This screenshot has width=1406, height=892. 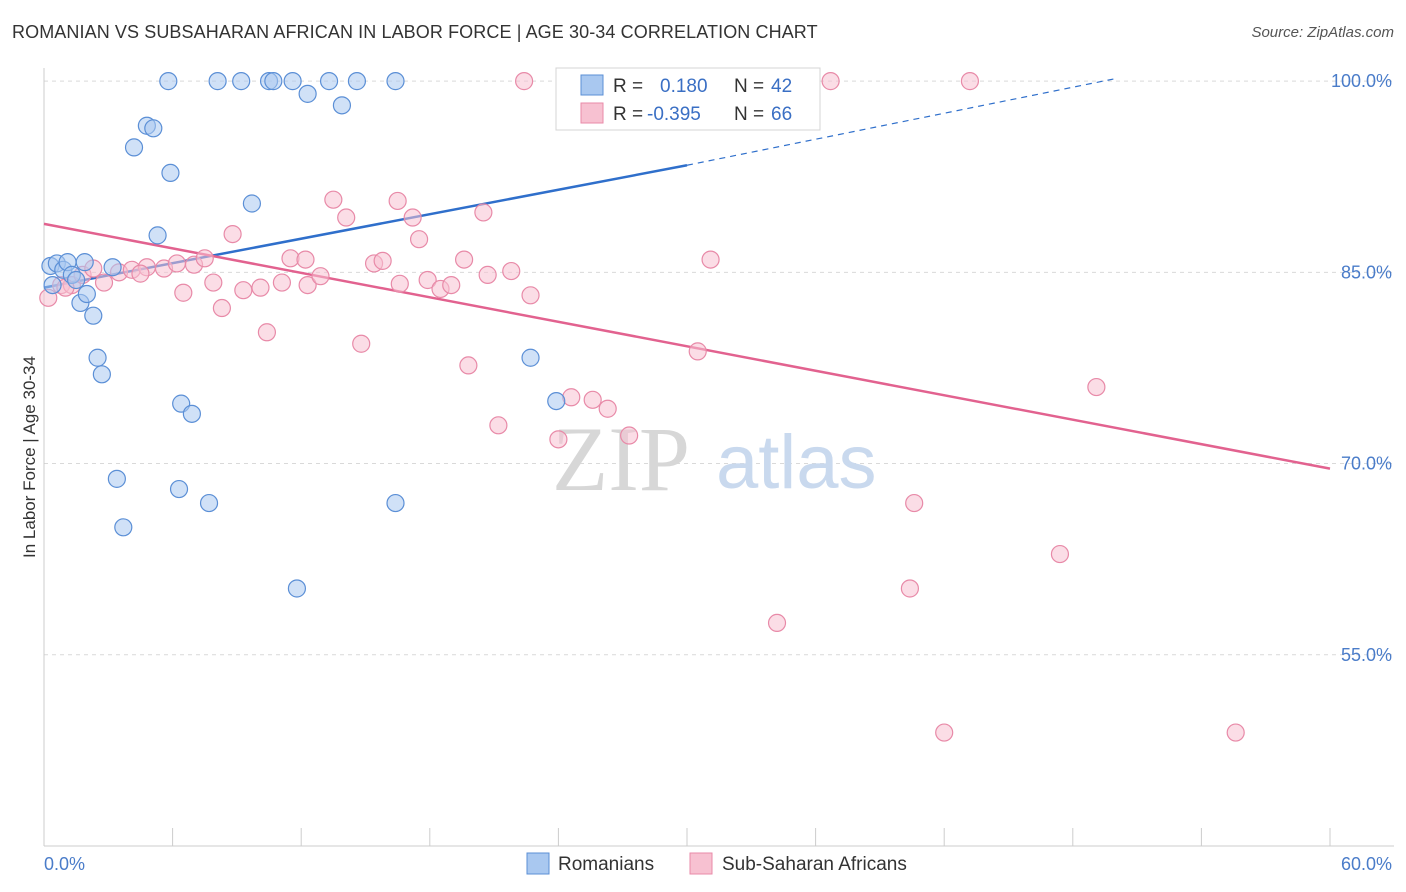 I want to click on watermark-zip: ZIP, so click(x=621, y=459).